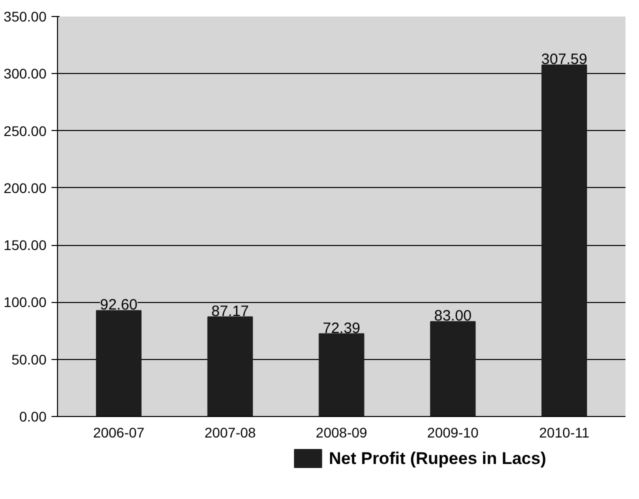  Describe the element at coordinates (564, 432) in the screenshot. I see `x-tick-label: 2010-11` at that location.